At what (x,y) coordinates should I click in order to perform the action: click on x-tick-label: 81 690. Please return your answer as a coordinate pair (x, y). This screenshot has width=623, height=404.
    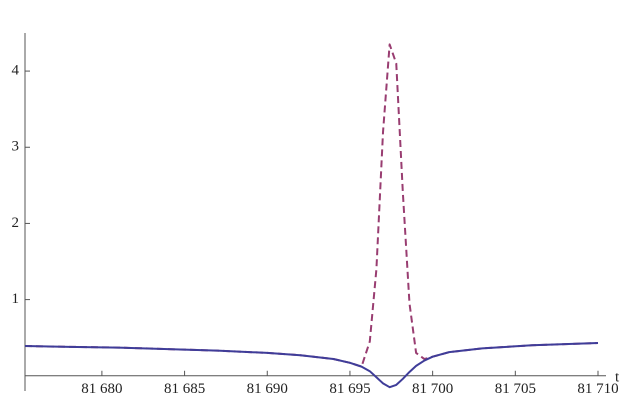
    Looking at the image, I should click on (267, 389).